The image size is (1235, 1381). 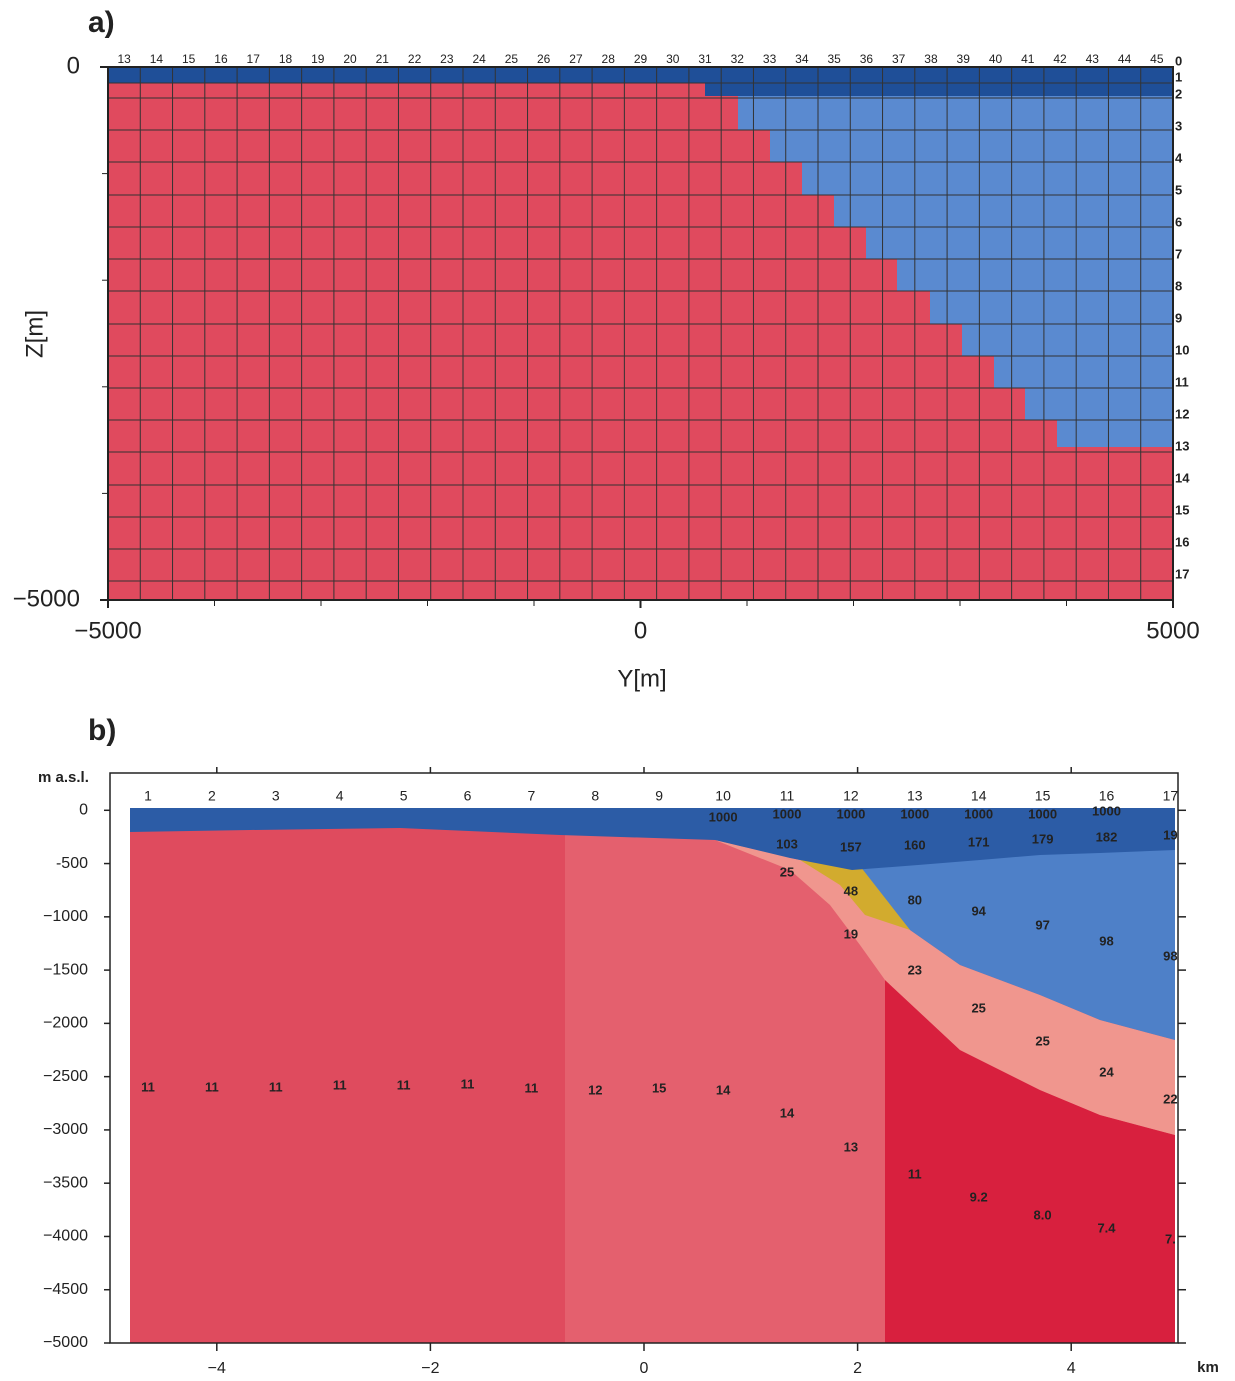 I want to click on yellow-wedge, so click(x=855, y=895).